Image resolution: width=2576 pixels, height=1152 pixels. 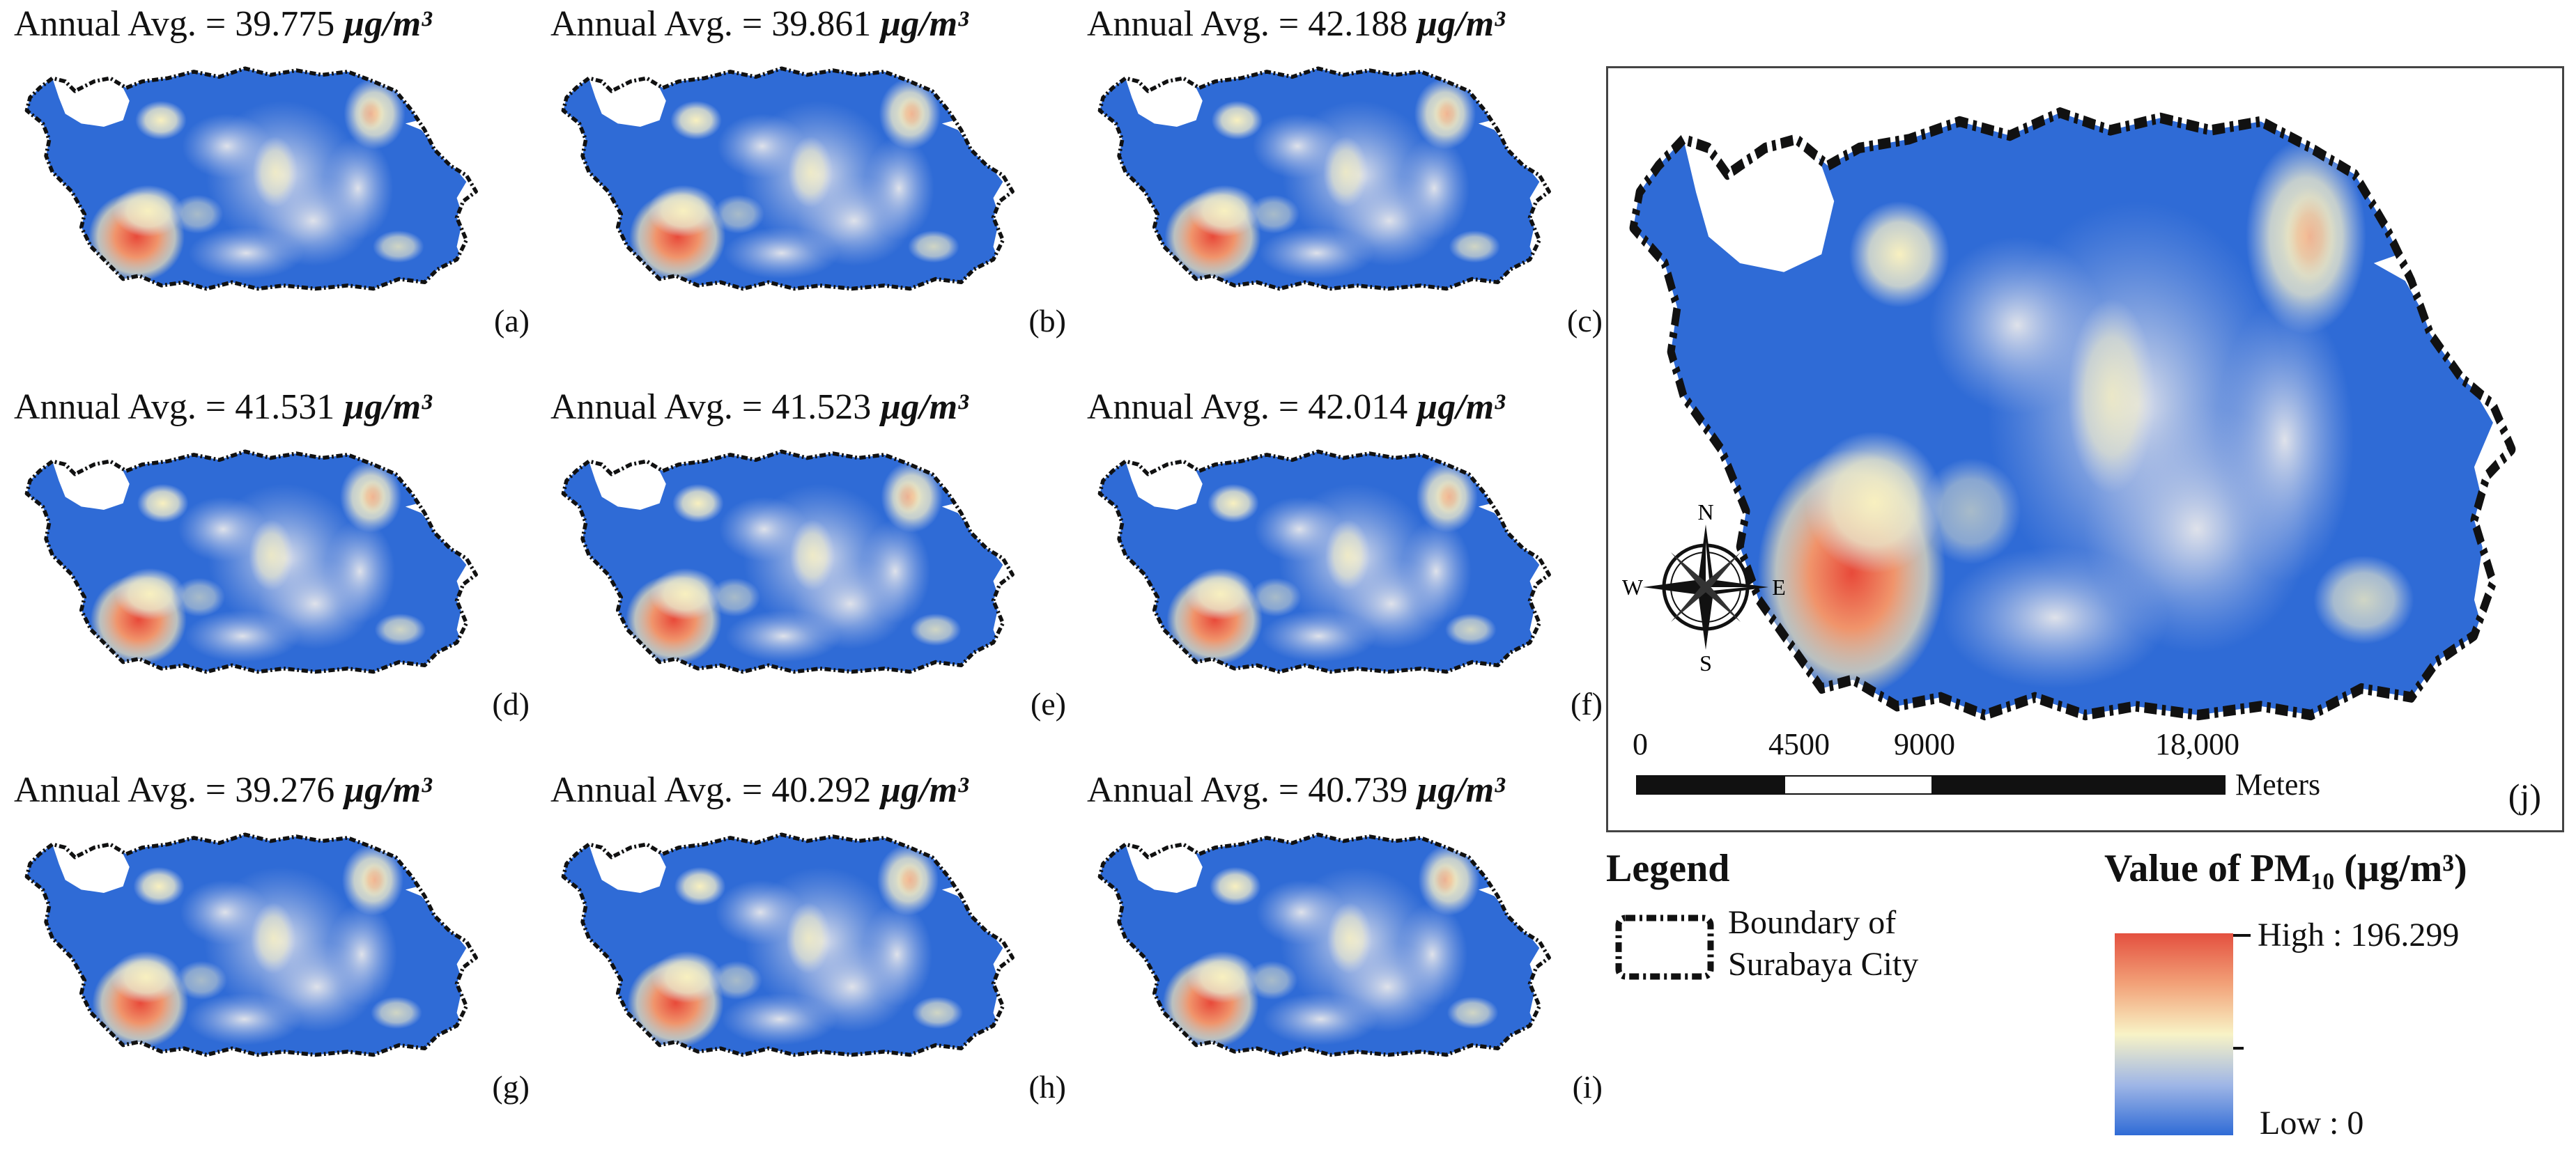 What do you see at coordinates (2359, 935) in the screenshot?
I see `ramp-high-label: High : 196.299` at bounding box center [2359, 935].